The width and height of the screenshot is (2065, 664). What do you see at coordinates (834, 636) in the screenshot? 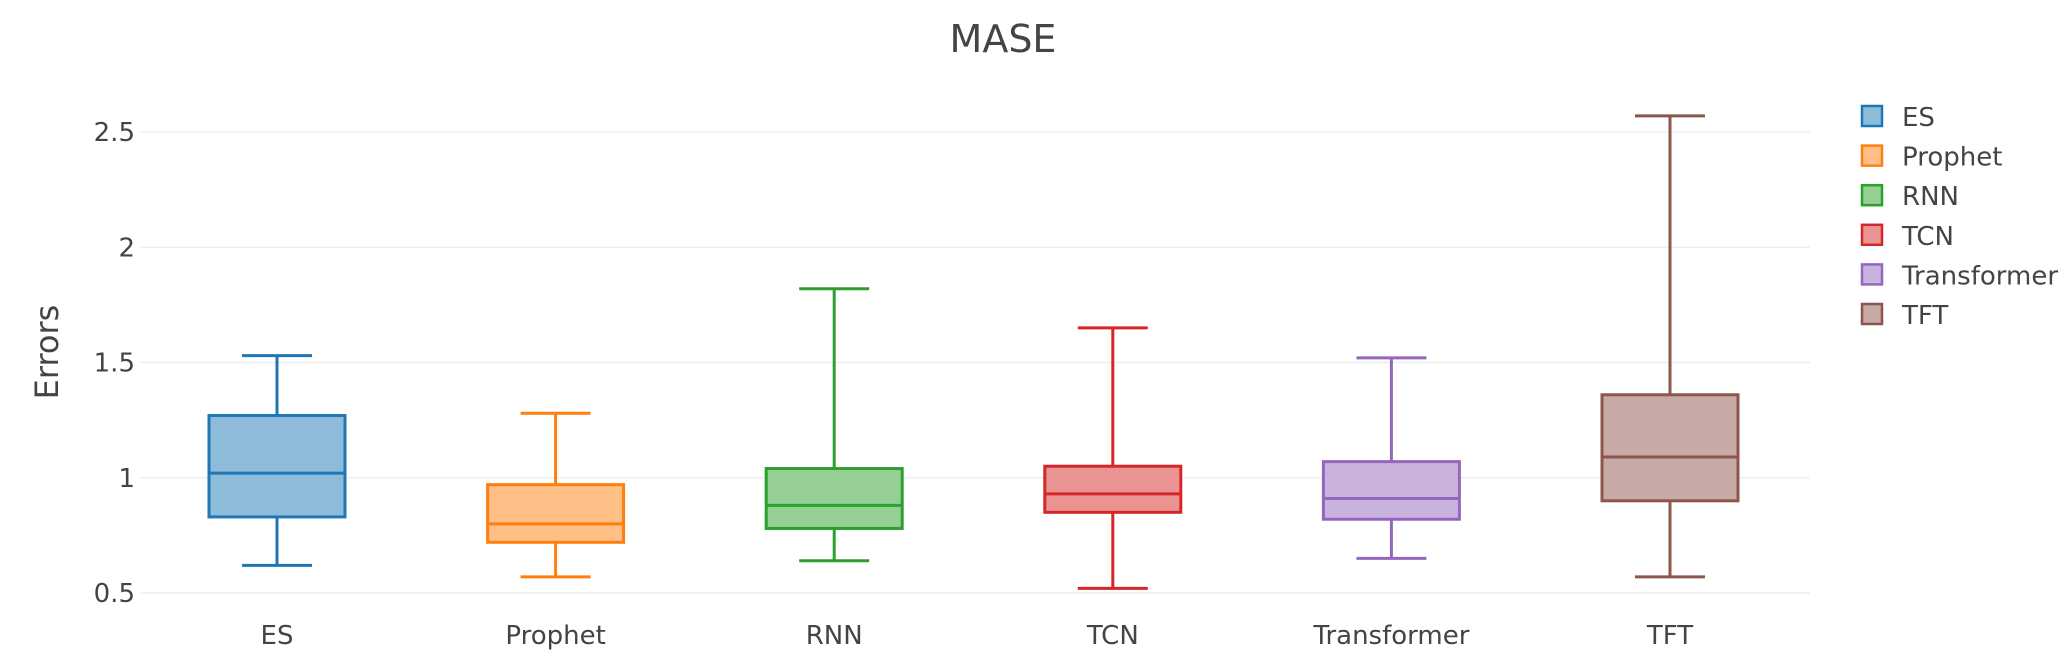
I see `x-tick-label: RNN` at bounding box center [834, 636].